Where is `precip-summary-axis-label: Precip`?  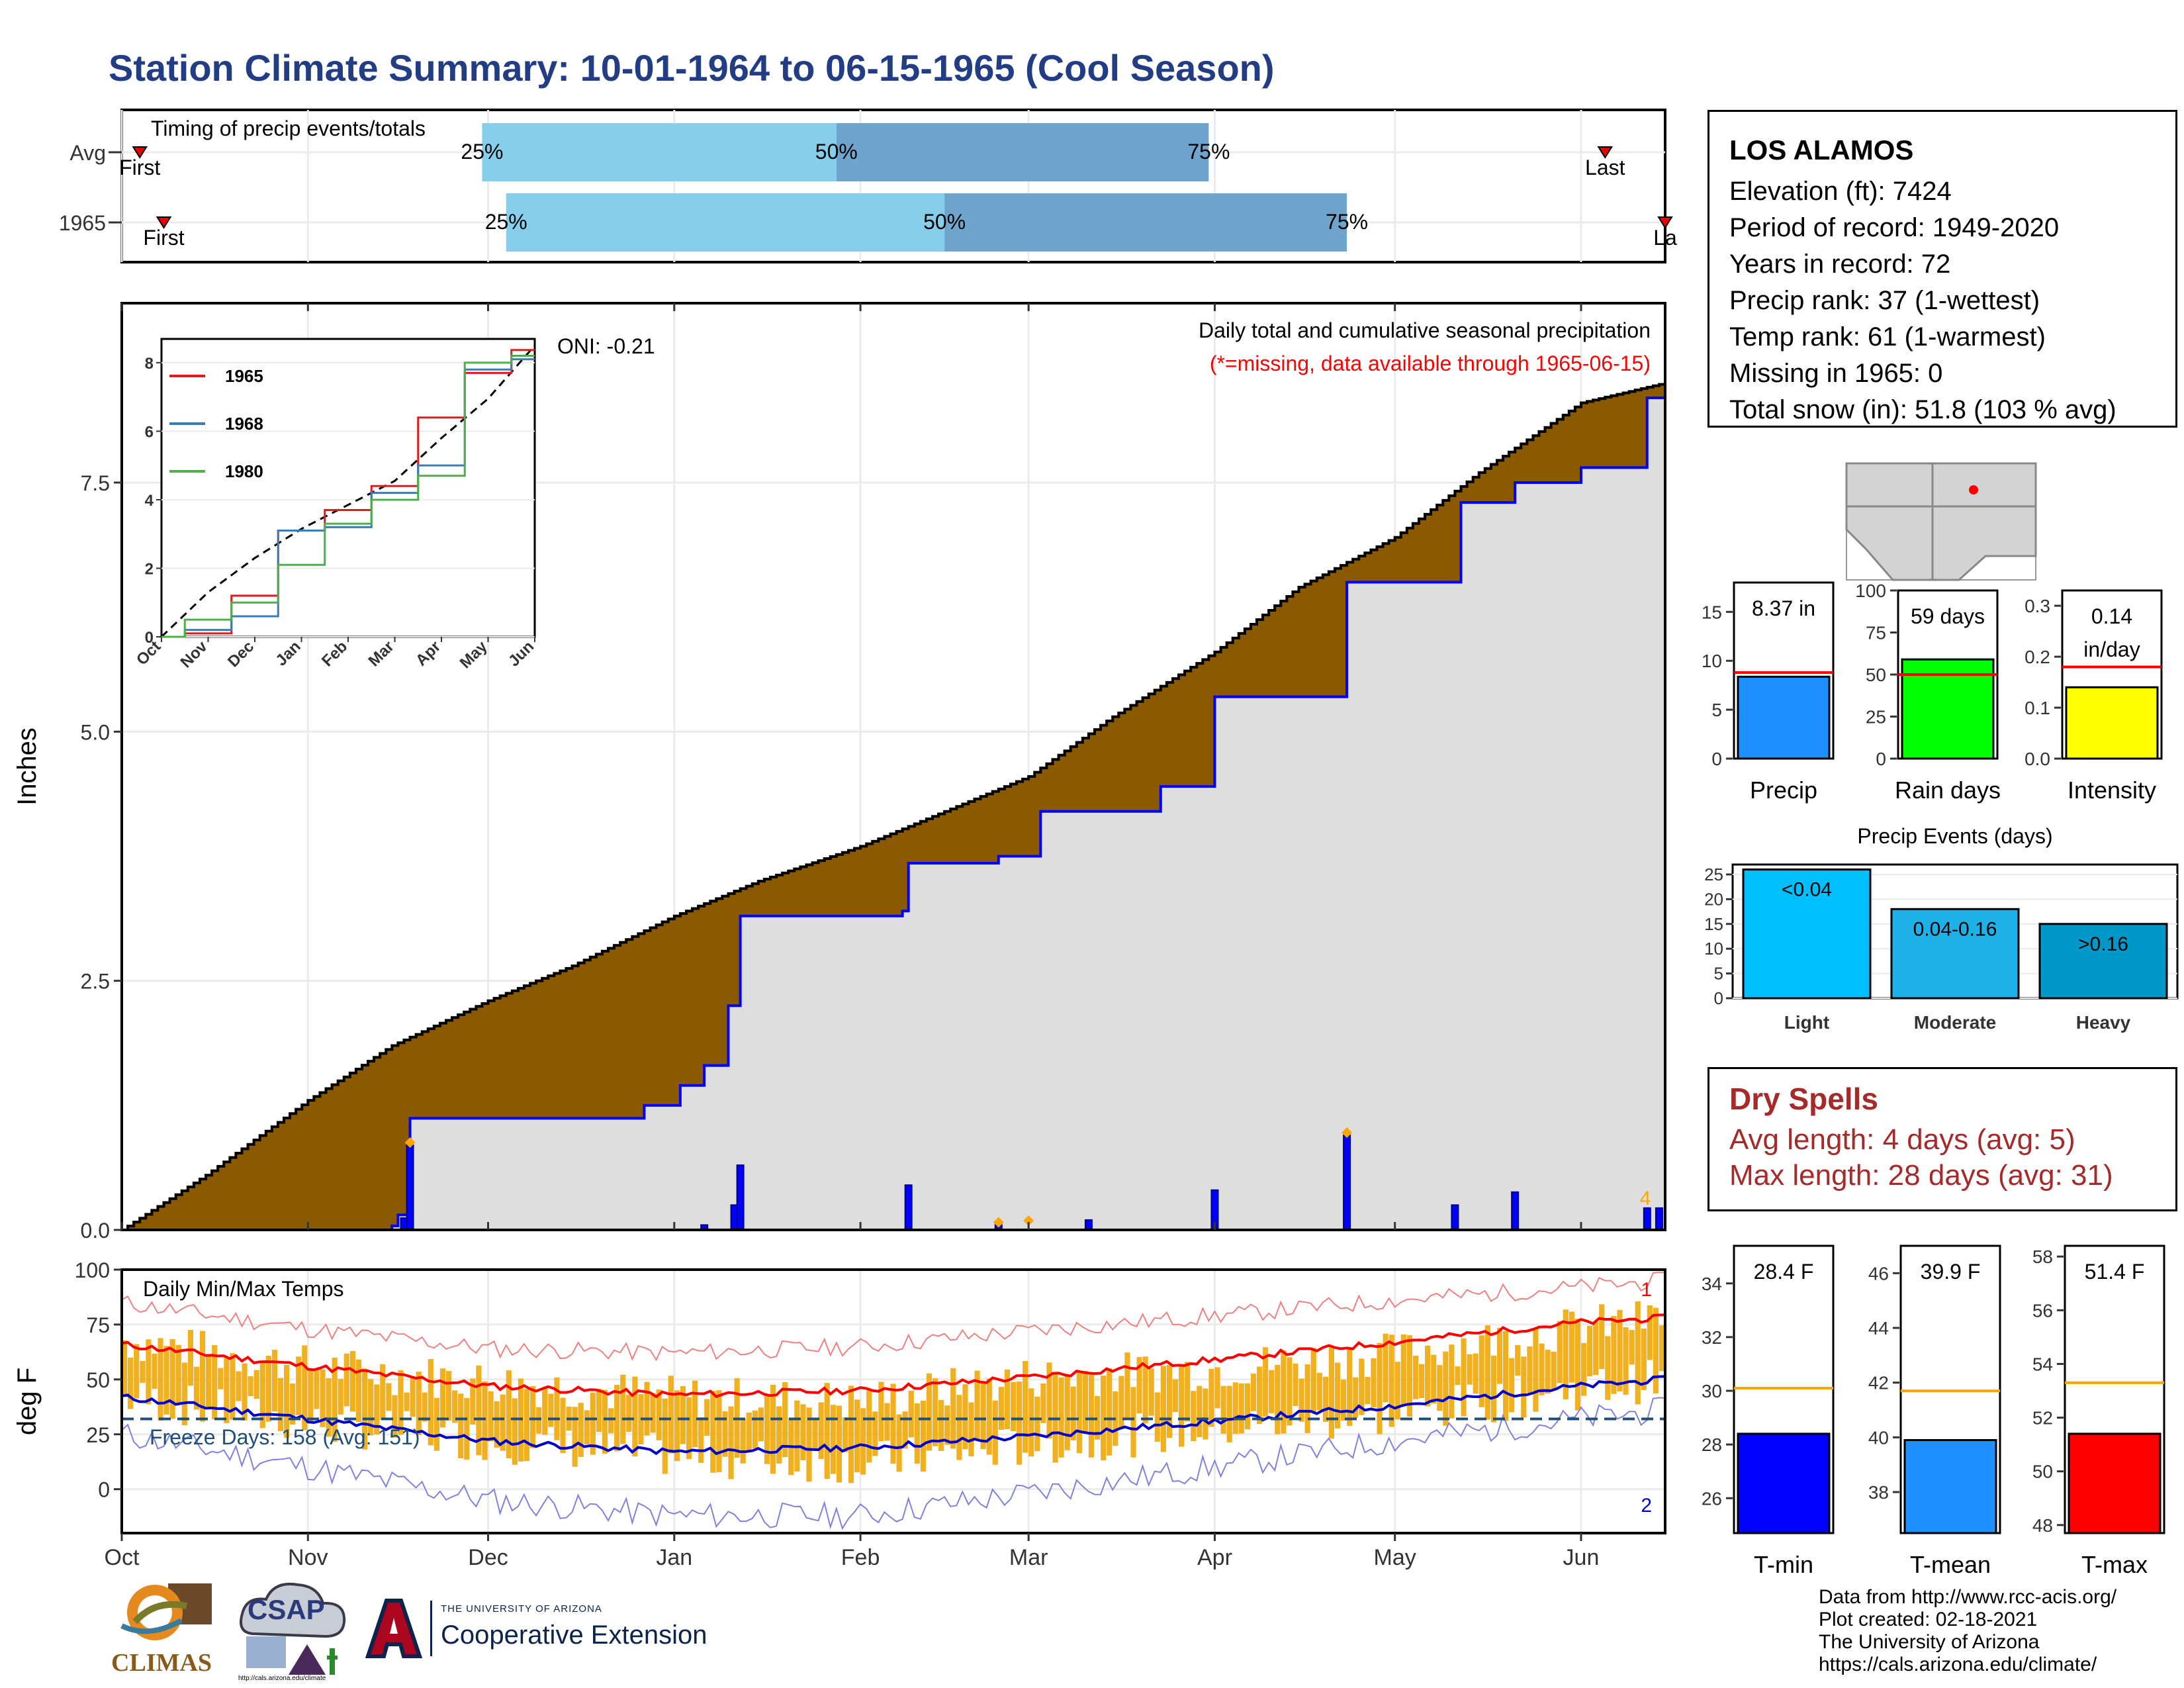
precip-summary-axis-label: Precip is located at coordinates (1783, 790).